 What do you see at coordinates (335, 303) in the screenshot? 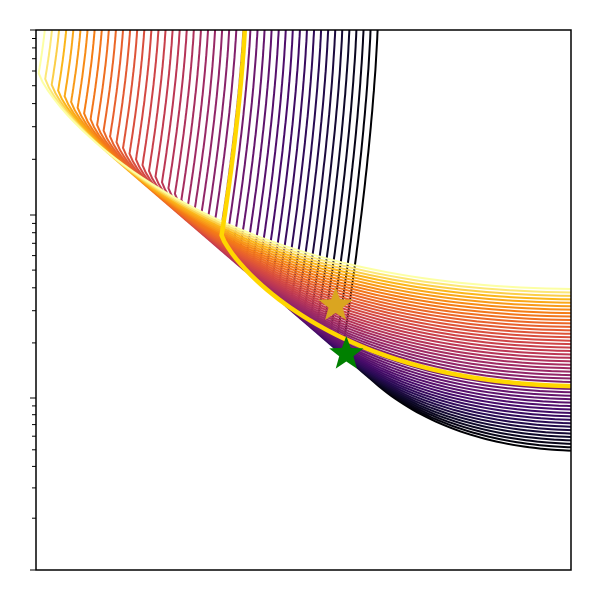
I see `gold-star-marker` at bounding box center [335, 303].